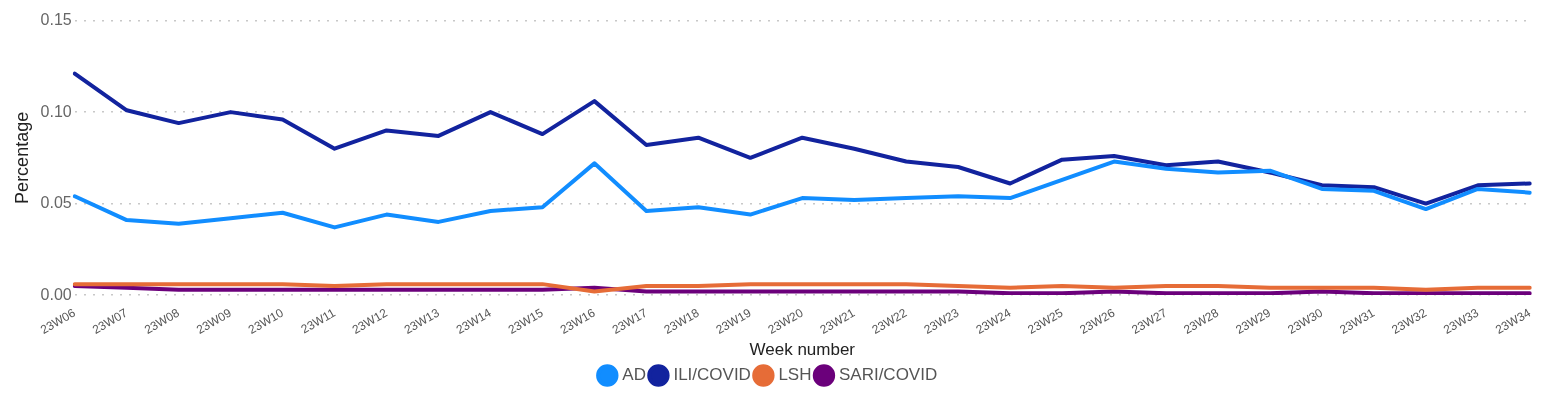 The height and width of the screenshot is (402, 1548). I want to click on legend-label: ILI/COVID, so click(712, 375).